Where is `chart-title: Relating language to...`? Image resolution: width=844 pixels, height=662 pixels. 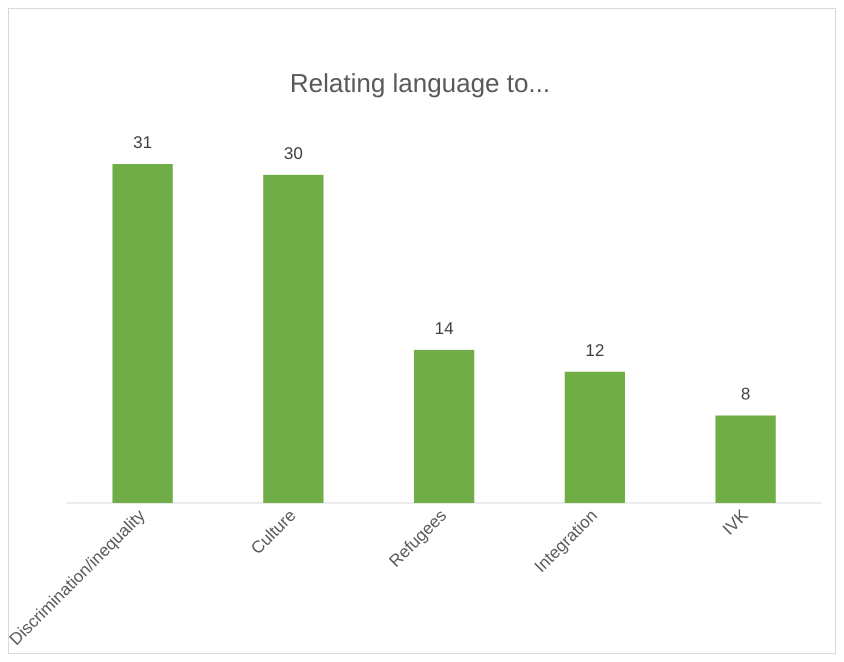
chart-title: Relating language to... is located at coordinates (420, 83).